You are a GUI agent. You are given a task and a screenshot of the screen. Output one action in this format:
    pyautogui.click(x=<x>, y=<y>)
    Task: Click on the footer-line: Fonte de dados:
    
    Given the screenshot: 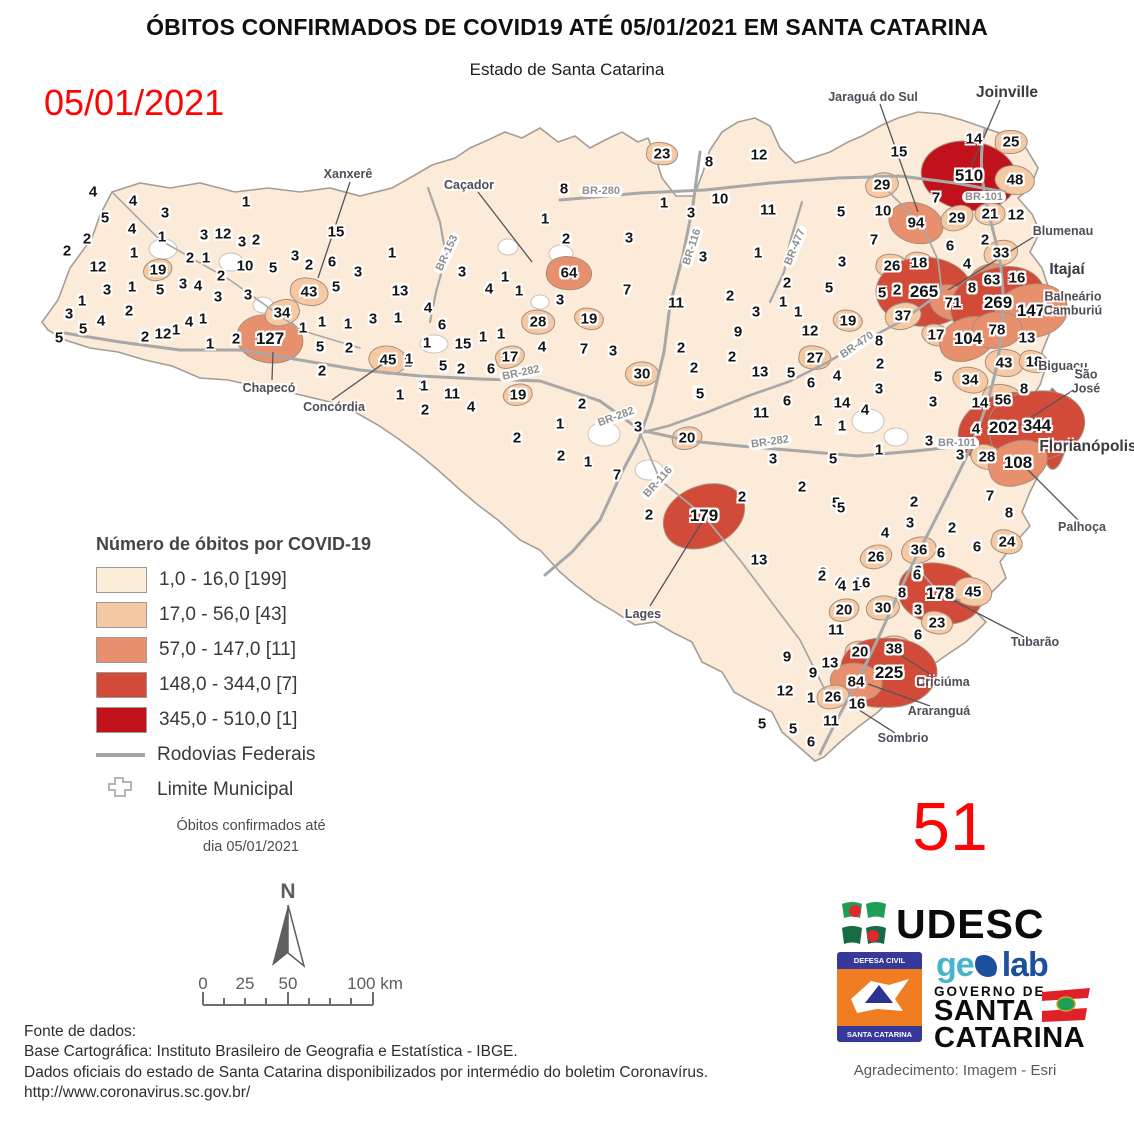 What is the action you would take?
    pyautogui.click(x=80, y=1031)
    